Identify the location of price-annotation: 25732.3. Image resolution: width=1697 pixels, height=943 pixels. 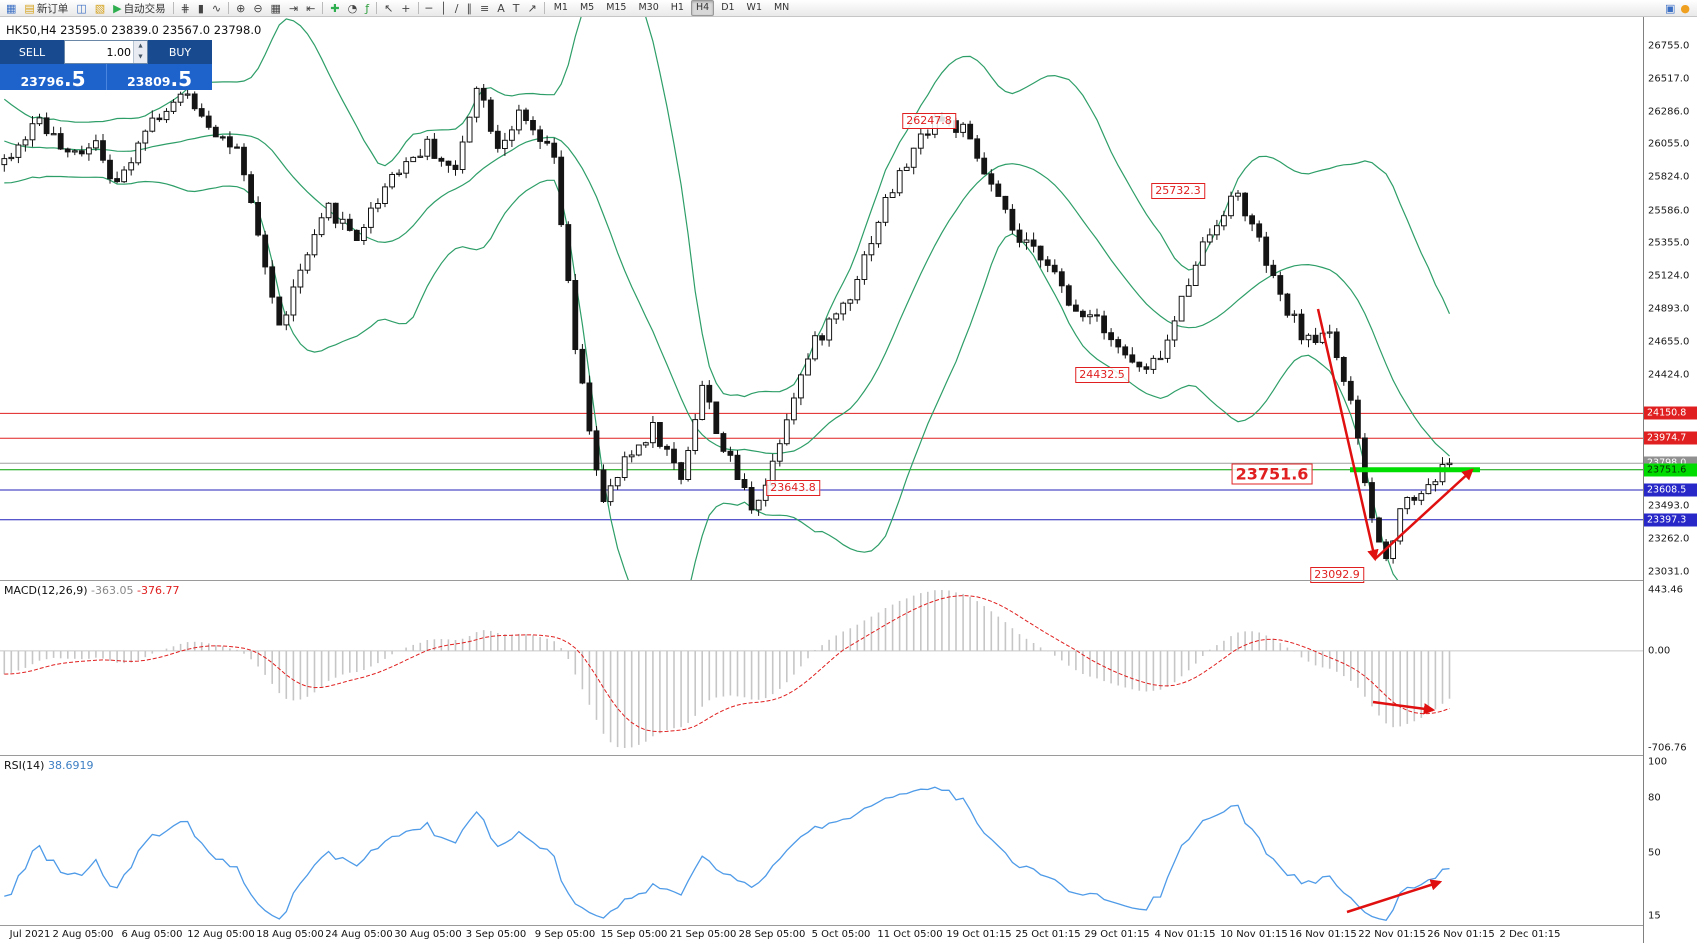
(1178, 191).